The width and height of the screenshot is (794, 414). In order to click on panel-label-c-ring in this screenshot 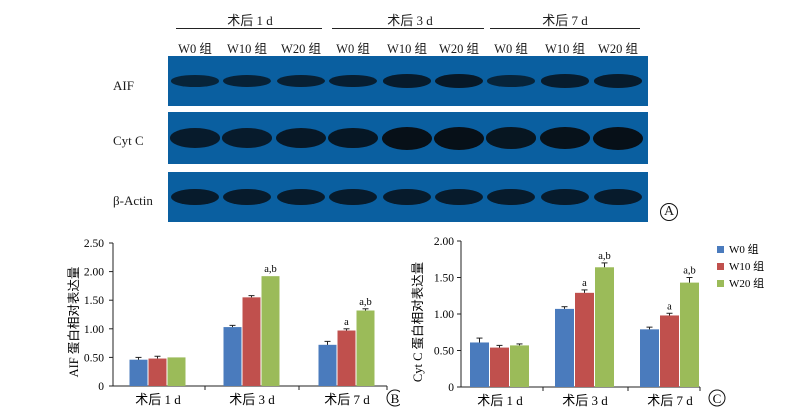, I will do `click(717, 398)`.